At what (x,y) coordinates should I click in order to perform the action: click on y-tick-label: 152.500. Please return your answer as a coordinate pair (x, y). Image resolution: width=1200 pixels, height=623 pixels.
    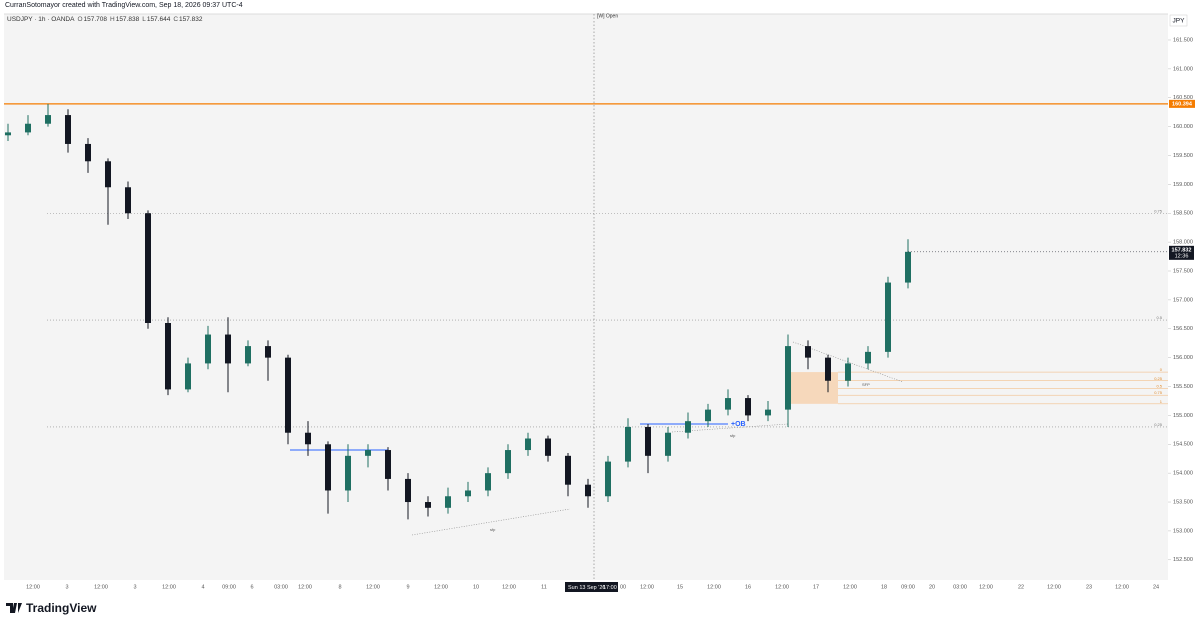
    Looking at the image, I should click on (1183, 560).